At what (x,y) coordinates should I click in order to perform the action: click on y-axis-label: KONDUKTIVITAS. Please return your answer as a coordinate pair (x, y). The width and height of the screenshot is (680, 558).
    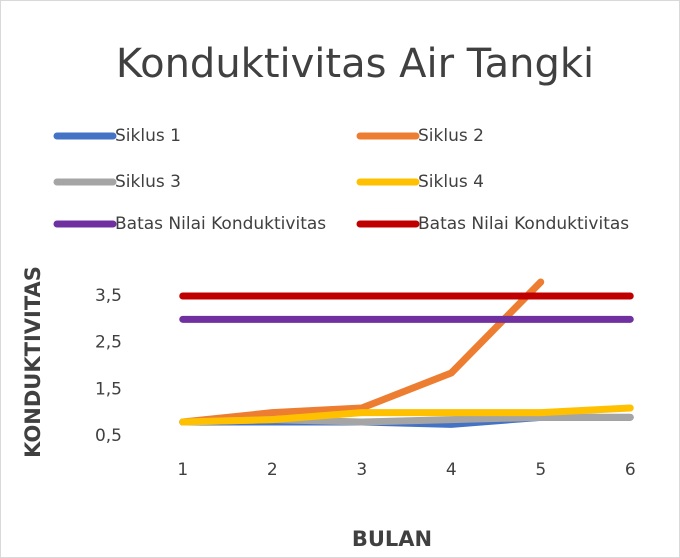
    Looking at the image, I should click on (33, 362).